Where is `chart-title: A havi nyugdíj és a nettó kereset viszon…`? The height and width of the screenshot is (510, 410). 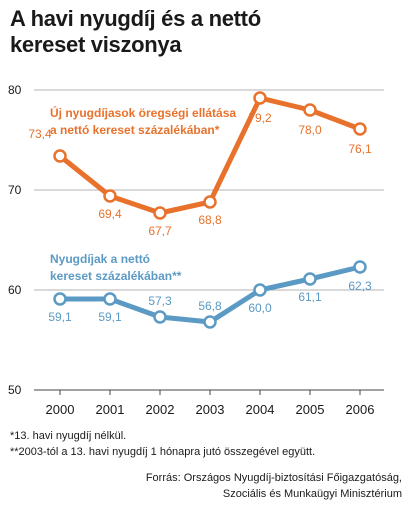
chart-title: A havi nyugdíj és a nettó kereset viszon… is located at coordinates (205, 32).